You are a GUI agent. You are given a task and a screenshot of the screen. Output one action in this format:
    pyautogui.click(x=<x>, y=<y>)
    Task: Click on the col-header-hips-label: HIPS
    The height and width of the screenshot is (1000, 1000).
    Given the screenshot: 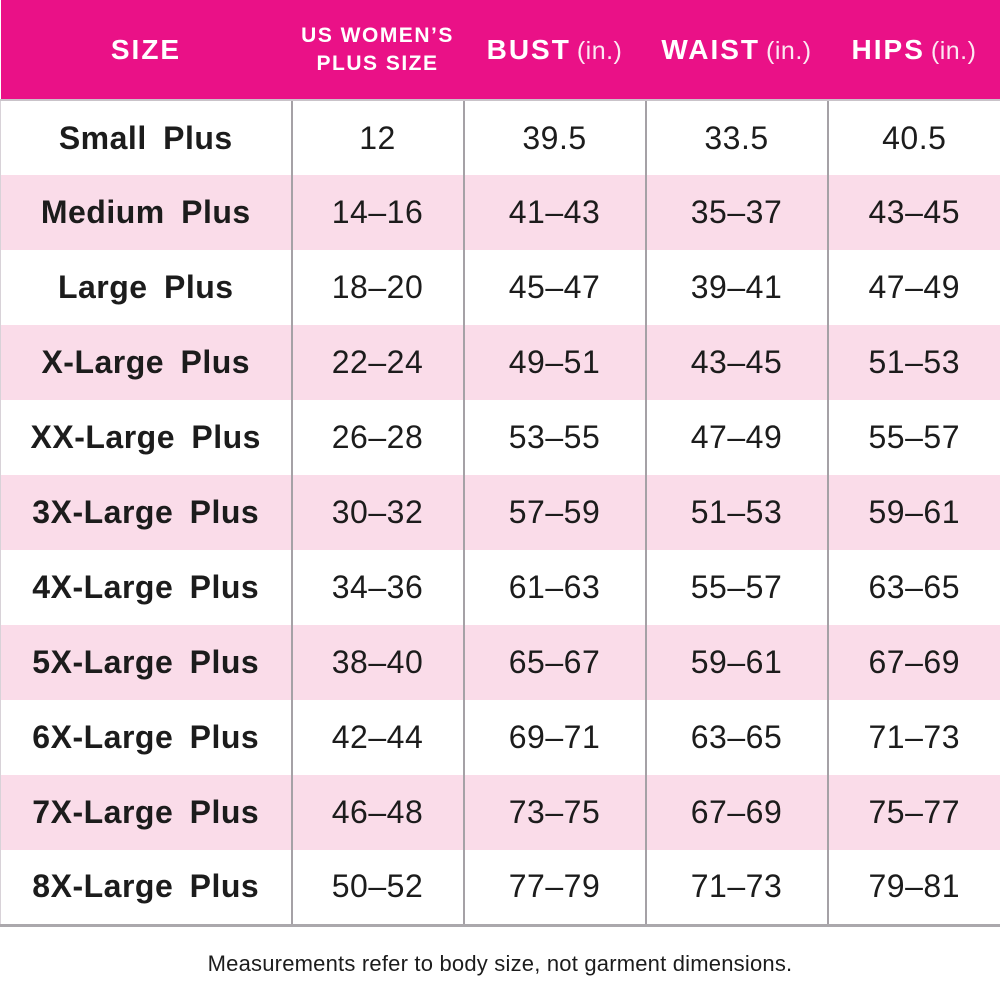 What is the action you would take?
    pyautogui.click(x=888, y=49)
    